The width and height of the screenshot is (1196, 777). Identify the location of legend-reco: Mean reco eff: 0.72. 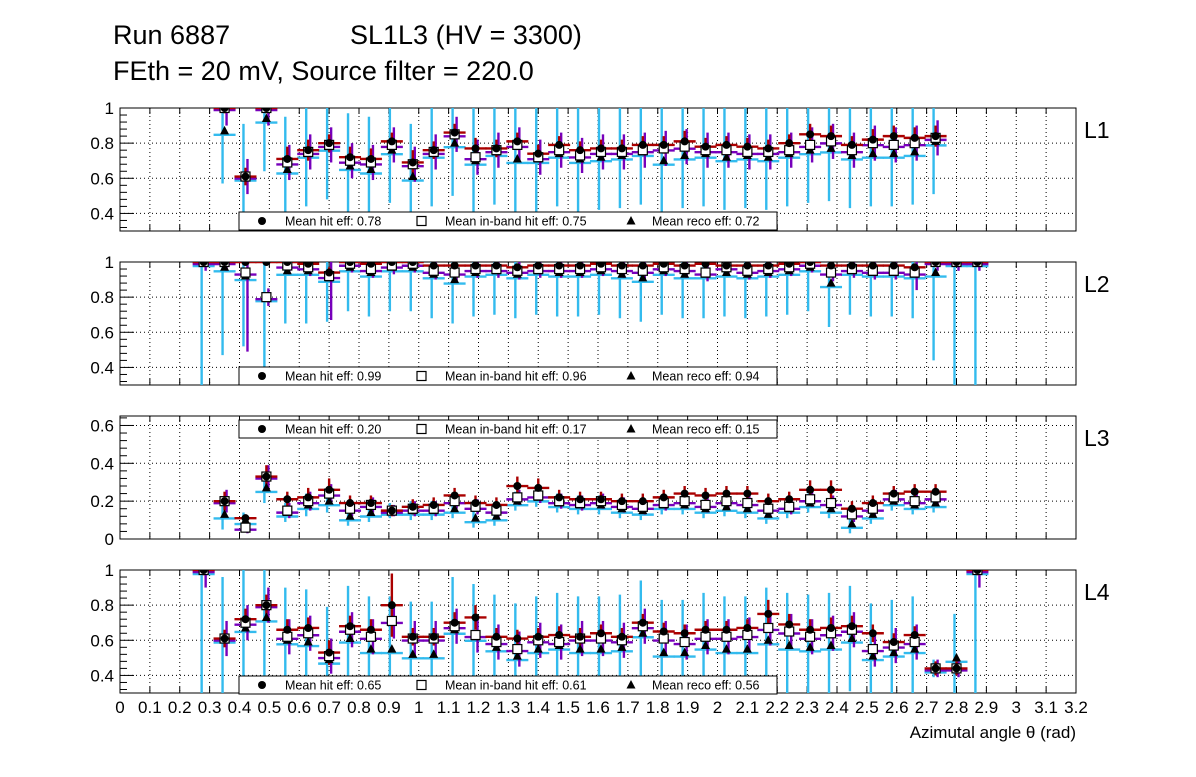
(706, 222).